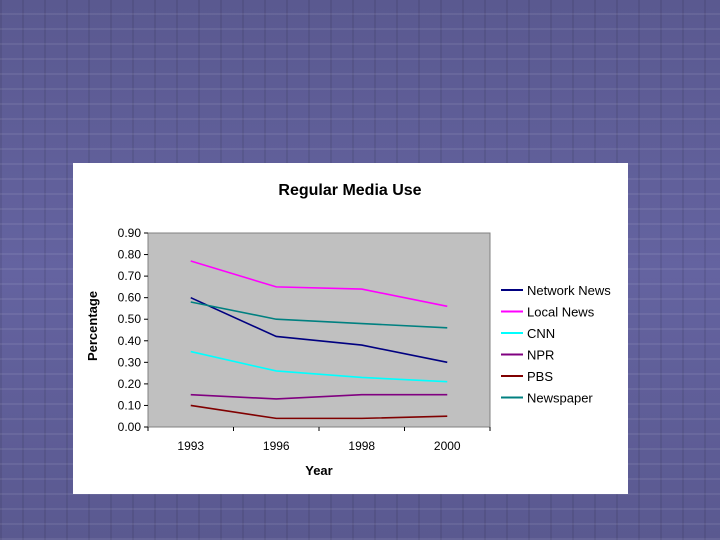 The width and height of the screenshot is (720, 540). Describe the element at coordinates (569, 290) in the screenshot. I see `legend-label: Network News` at that location.